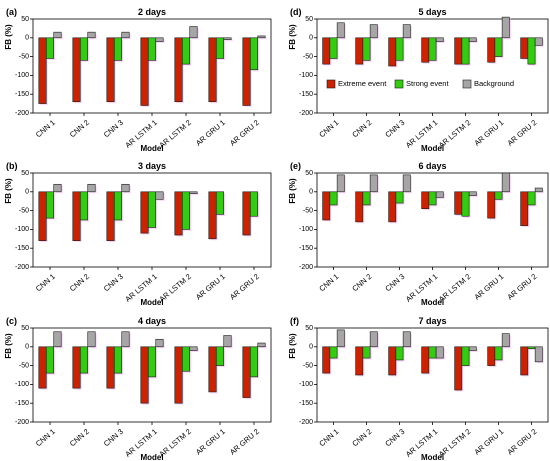  Describe the element at coordinates (152, 321) in the screenshot. I see `panel-title: 4 days` at that location.